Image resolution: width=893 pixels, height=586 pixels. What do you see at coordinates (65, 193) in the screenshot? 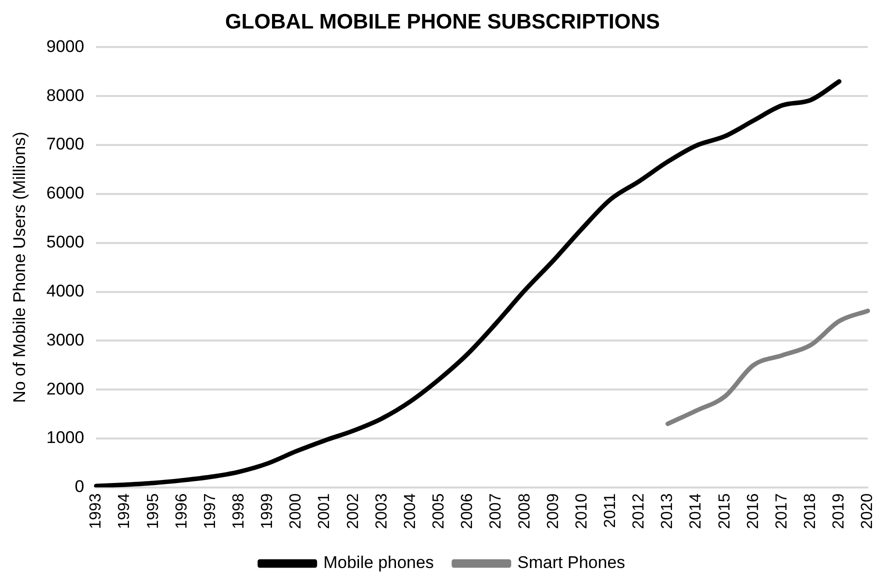
I see `y-tick-label: 6000` at bounding box center [65, 193].